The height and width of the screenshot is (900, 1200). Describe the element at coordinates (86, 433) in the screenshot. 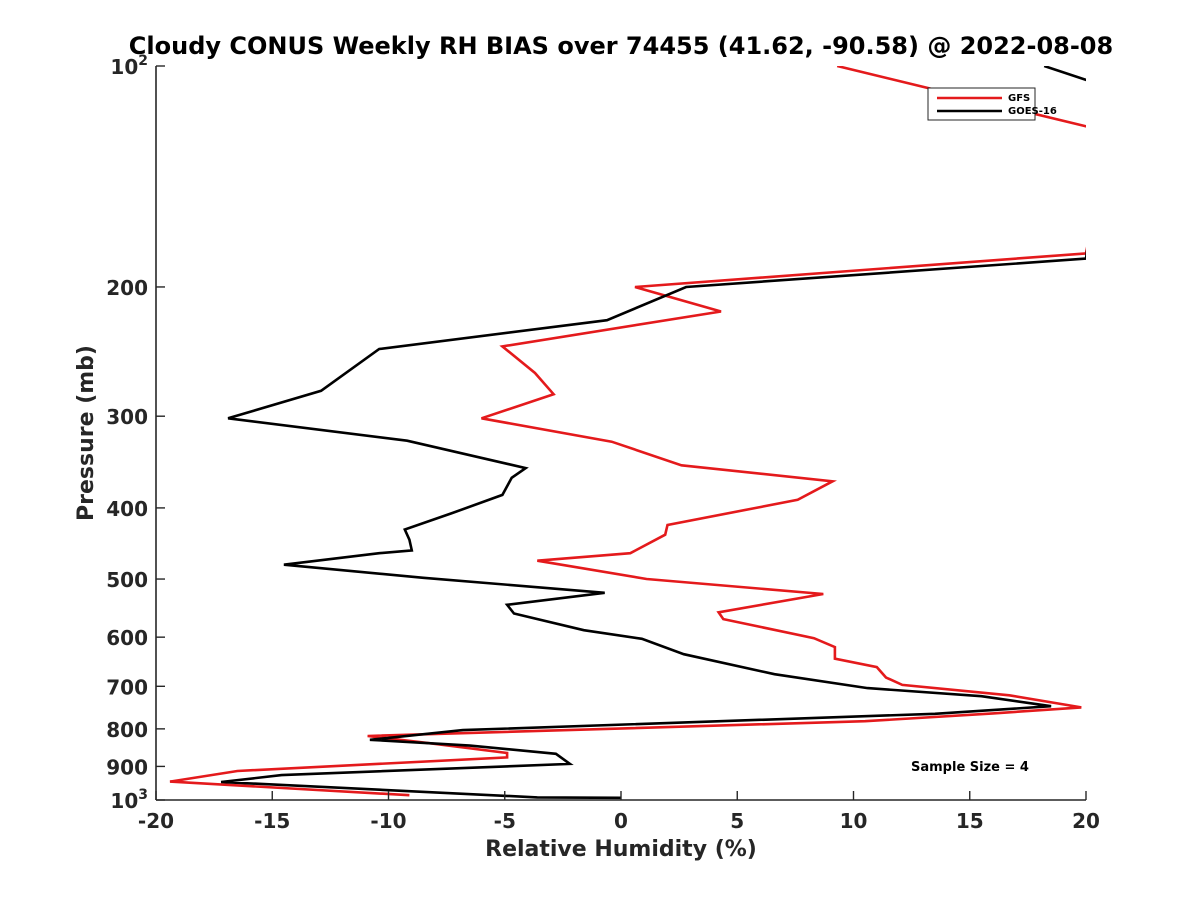

I see `y-axis-label: Pressure (mb)` at that location.